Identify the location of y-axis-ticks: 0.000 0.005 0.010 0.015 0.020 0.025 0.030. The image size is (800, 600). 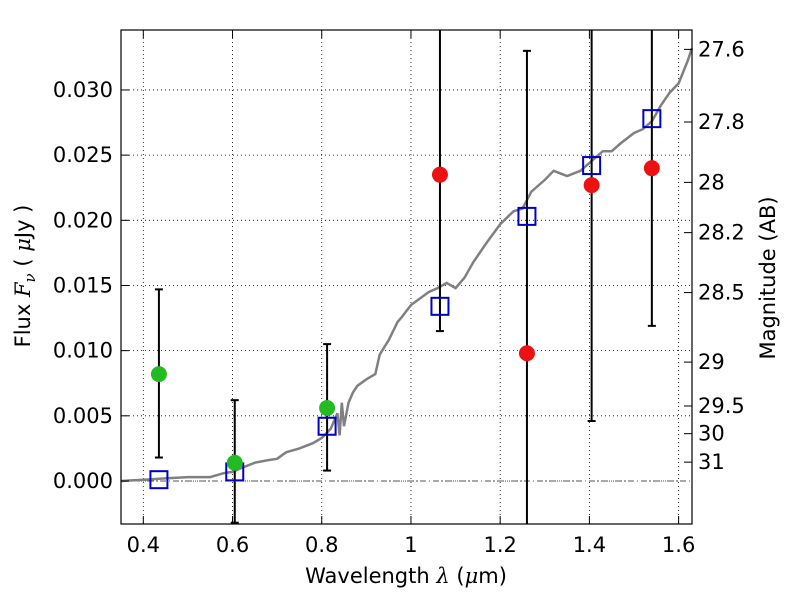
(91, 285).